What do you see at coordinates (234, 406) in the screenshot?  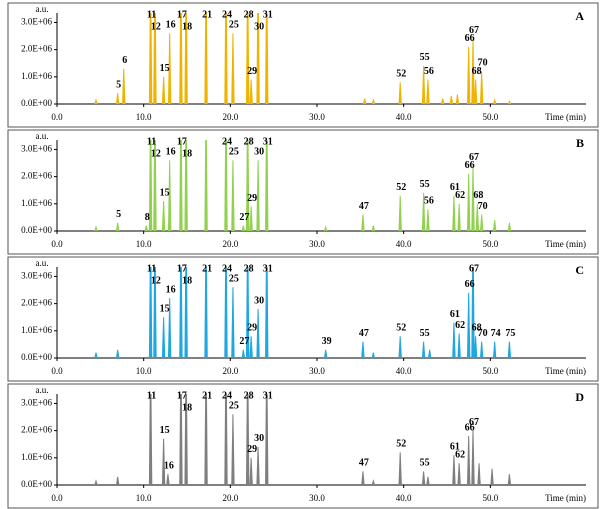 I see `peak-label: 25` at bounding box center [234, 406].